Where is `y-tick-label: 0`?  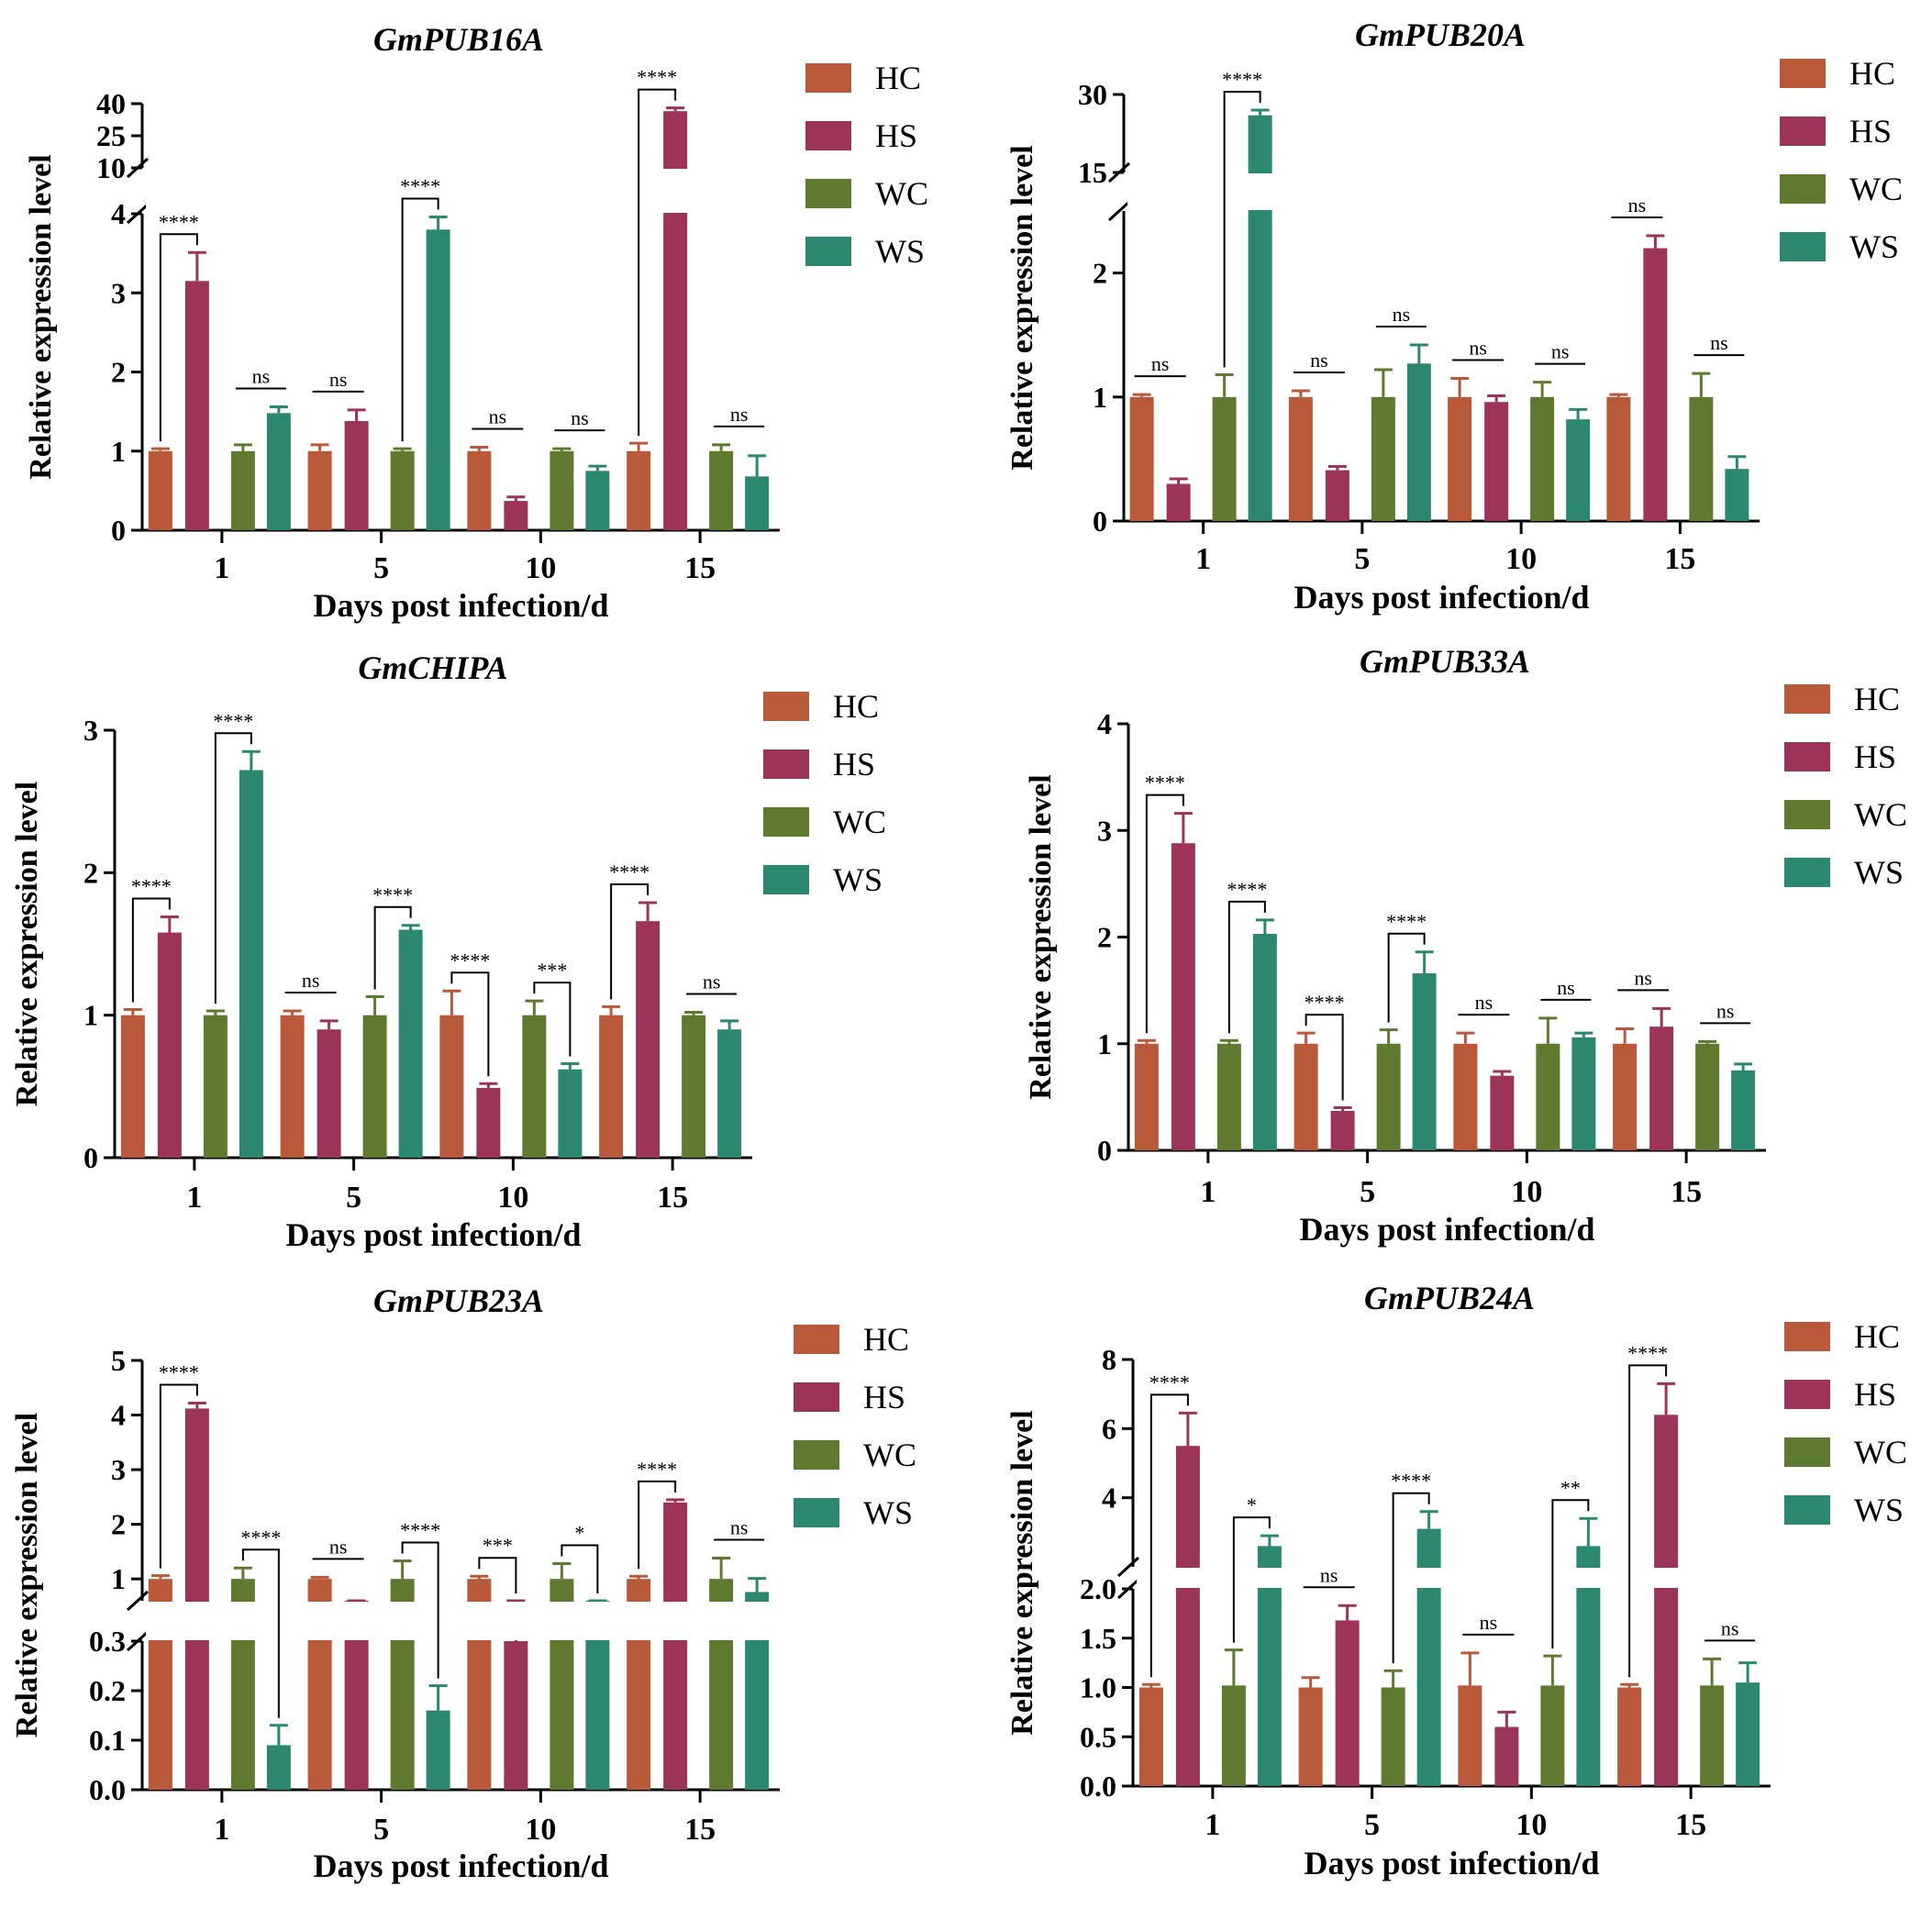 y-tick-label: 0 is located at coordinates (118, 530).